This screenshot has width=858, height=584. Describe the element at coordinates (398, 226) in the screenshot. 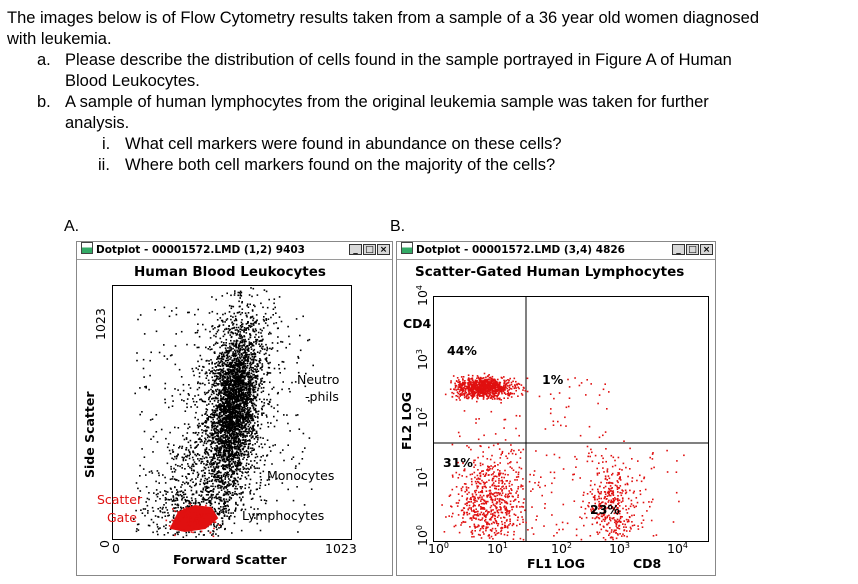

I see `figure-b-label: B.` at that location.